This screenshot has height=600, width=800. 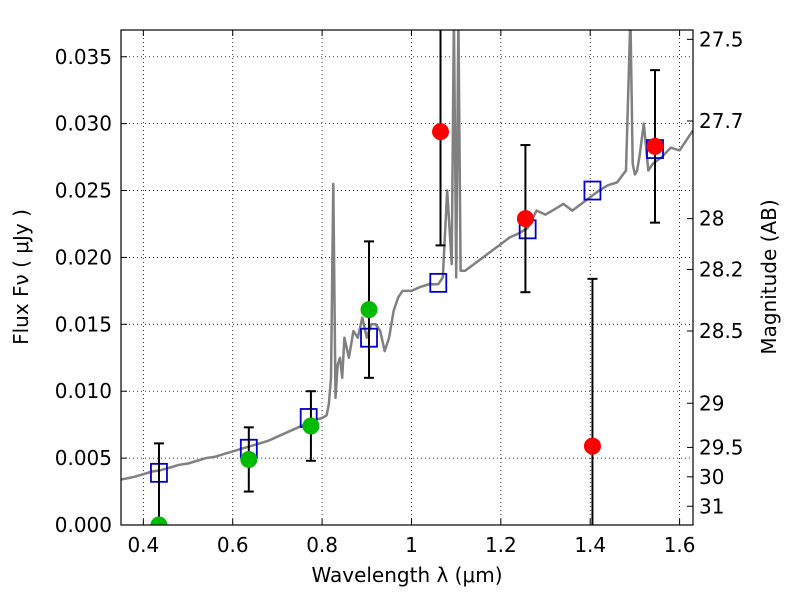 What do you see at coordinates (83, 57) in the screenshot?
I see `y-tick-label: 0.035` at bounding box center [83, 57].